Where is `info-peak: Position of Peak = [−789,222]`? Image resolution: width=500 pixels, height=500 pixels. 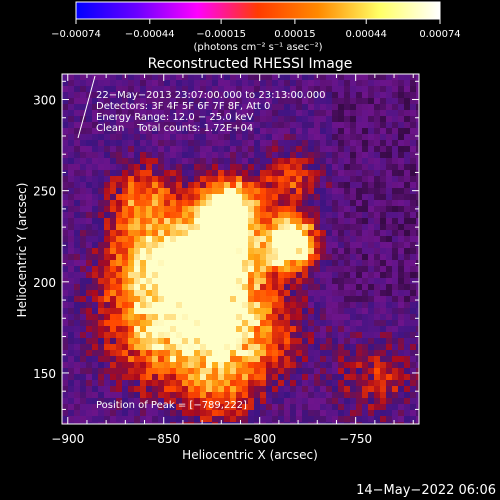
info-peak: Position of Peak = [−789,222] is located at coordinates (171, 405).